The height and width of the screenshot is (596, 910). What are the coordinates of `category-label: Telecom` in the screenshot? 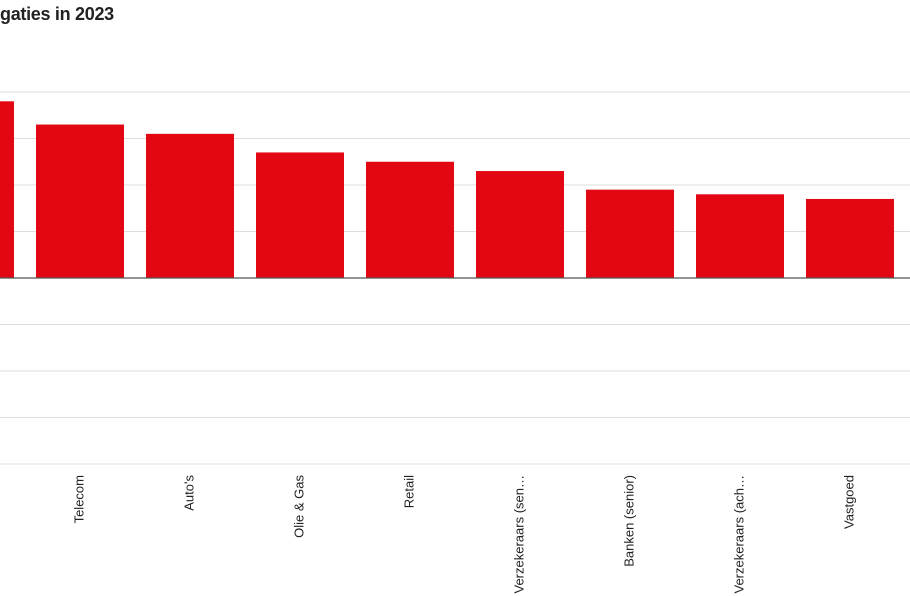 It's located at (78, 499).